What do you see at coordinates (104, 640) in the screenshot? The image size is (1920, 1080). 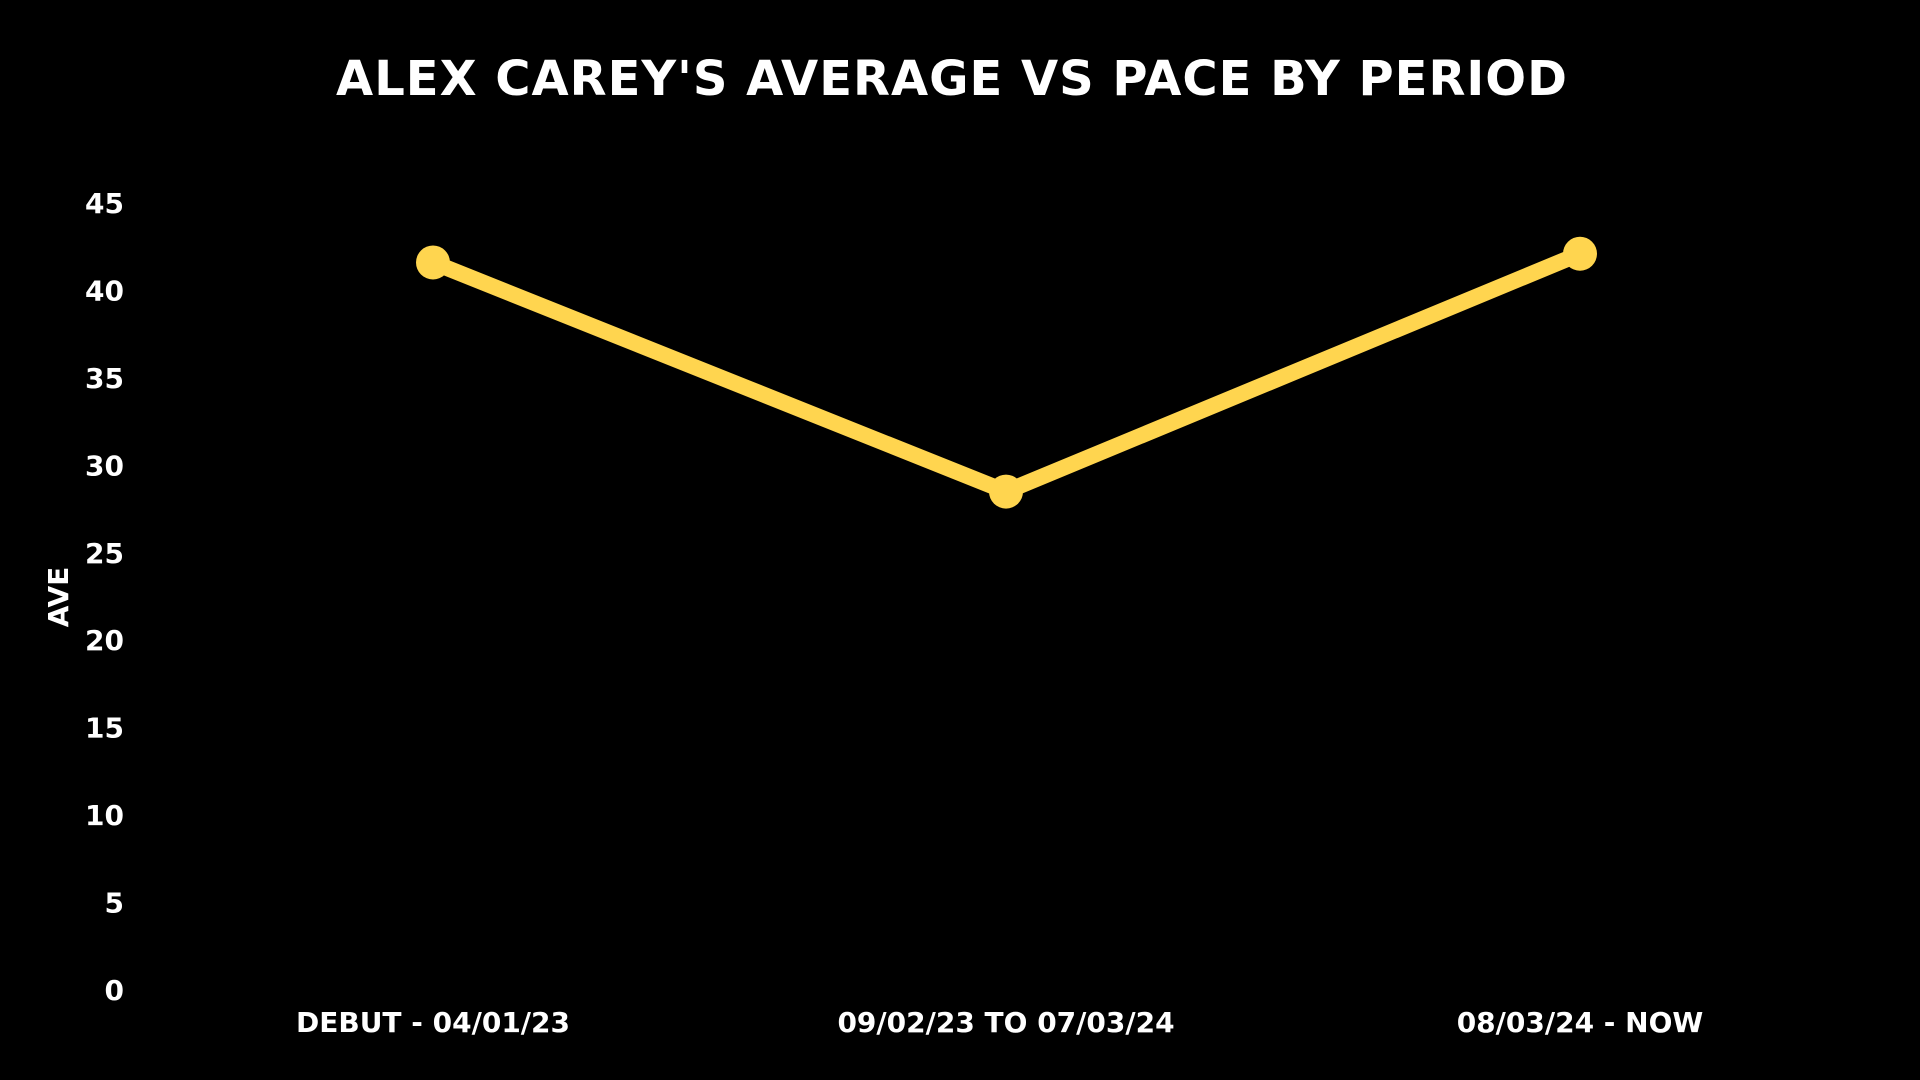 I see `y-tick-label: 20` at bounding box center [104, 640].